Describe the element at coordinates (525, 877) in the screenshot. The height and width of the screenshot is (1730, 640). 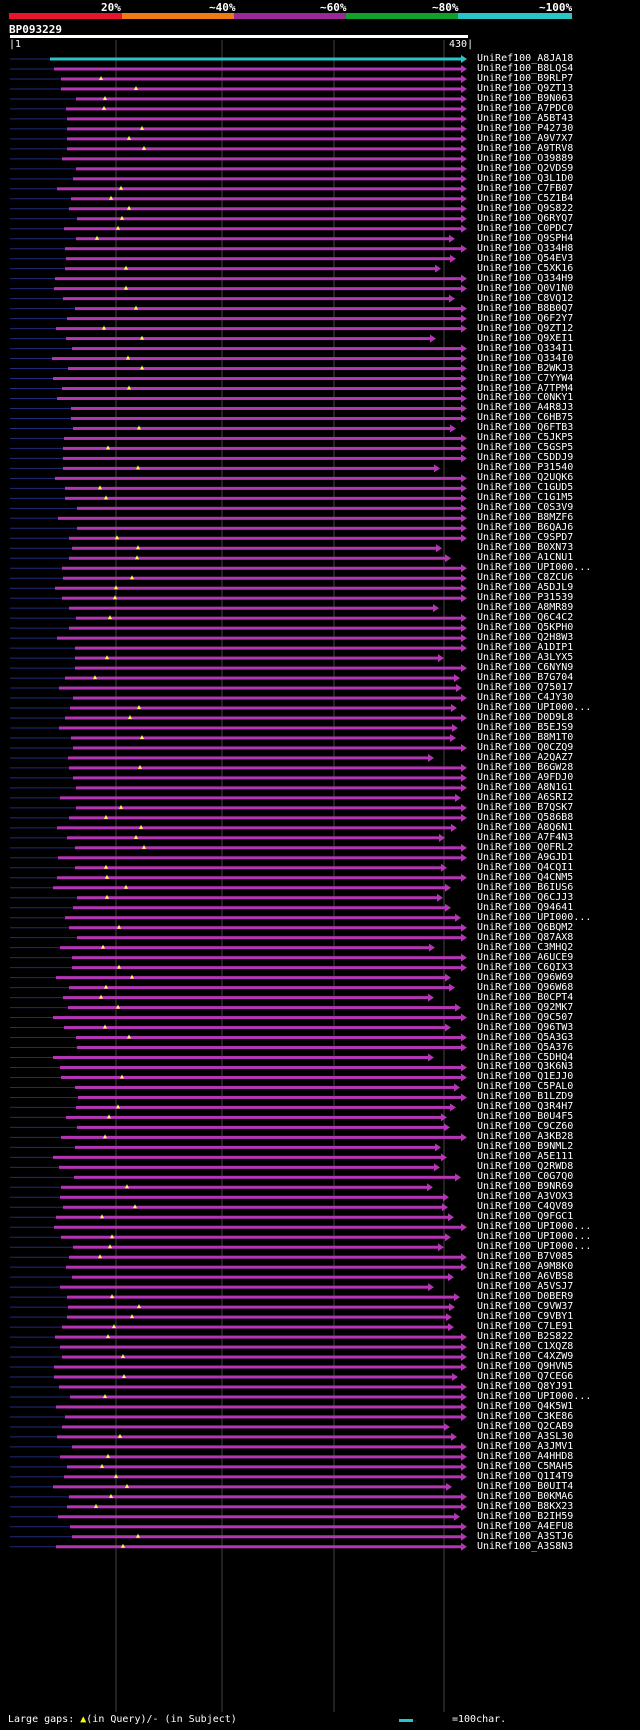
I see `hit-label: UniRef100_Q4CNM5` at that location.